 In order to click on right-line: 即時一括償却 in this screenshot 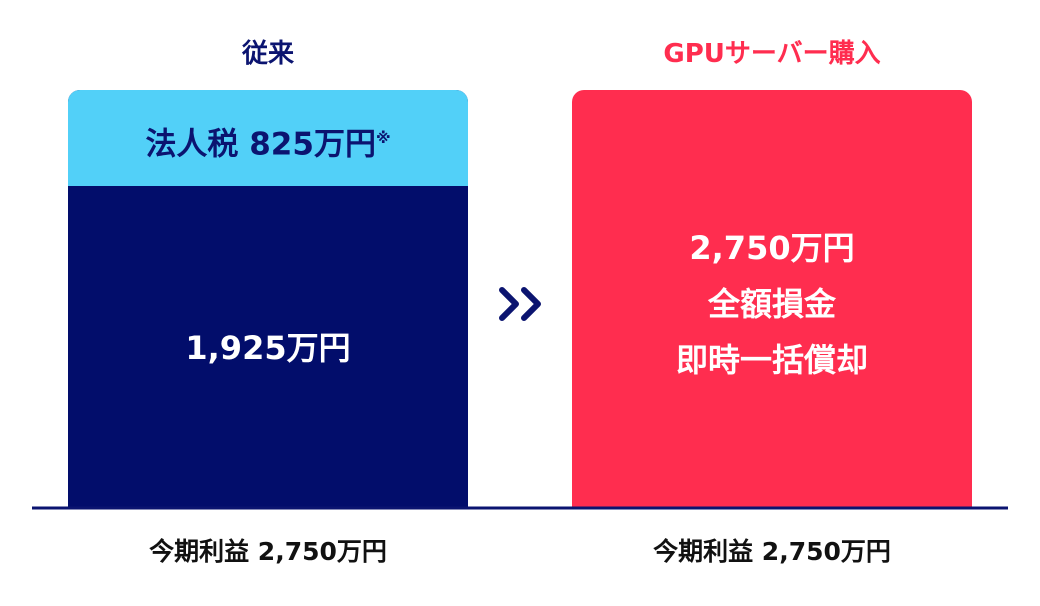, I will do `click(771, 360)`.